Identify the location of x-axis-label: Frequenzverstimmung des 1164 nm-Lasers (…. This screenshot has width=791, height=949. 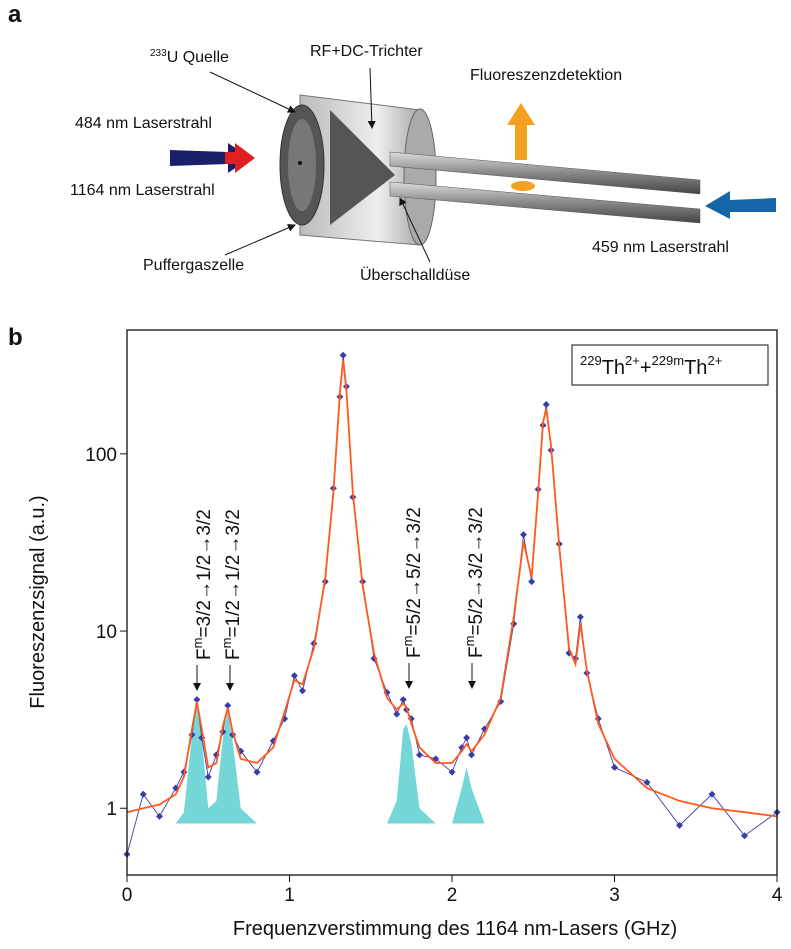
(455, 929).